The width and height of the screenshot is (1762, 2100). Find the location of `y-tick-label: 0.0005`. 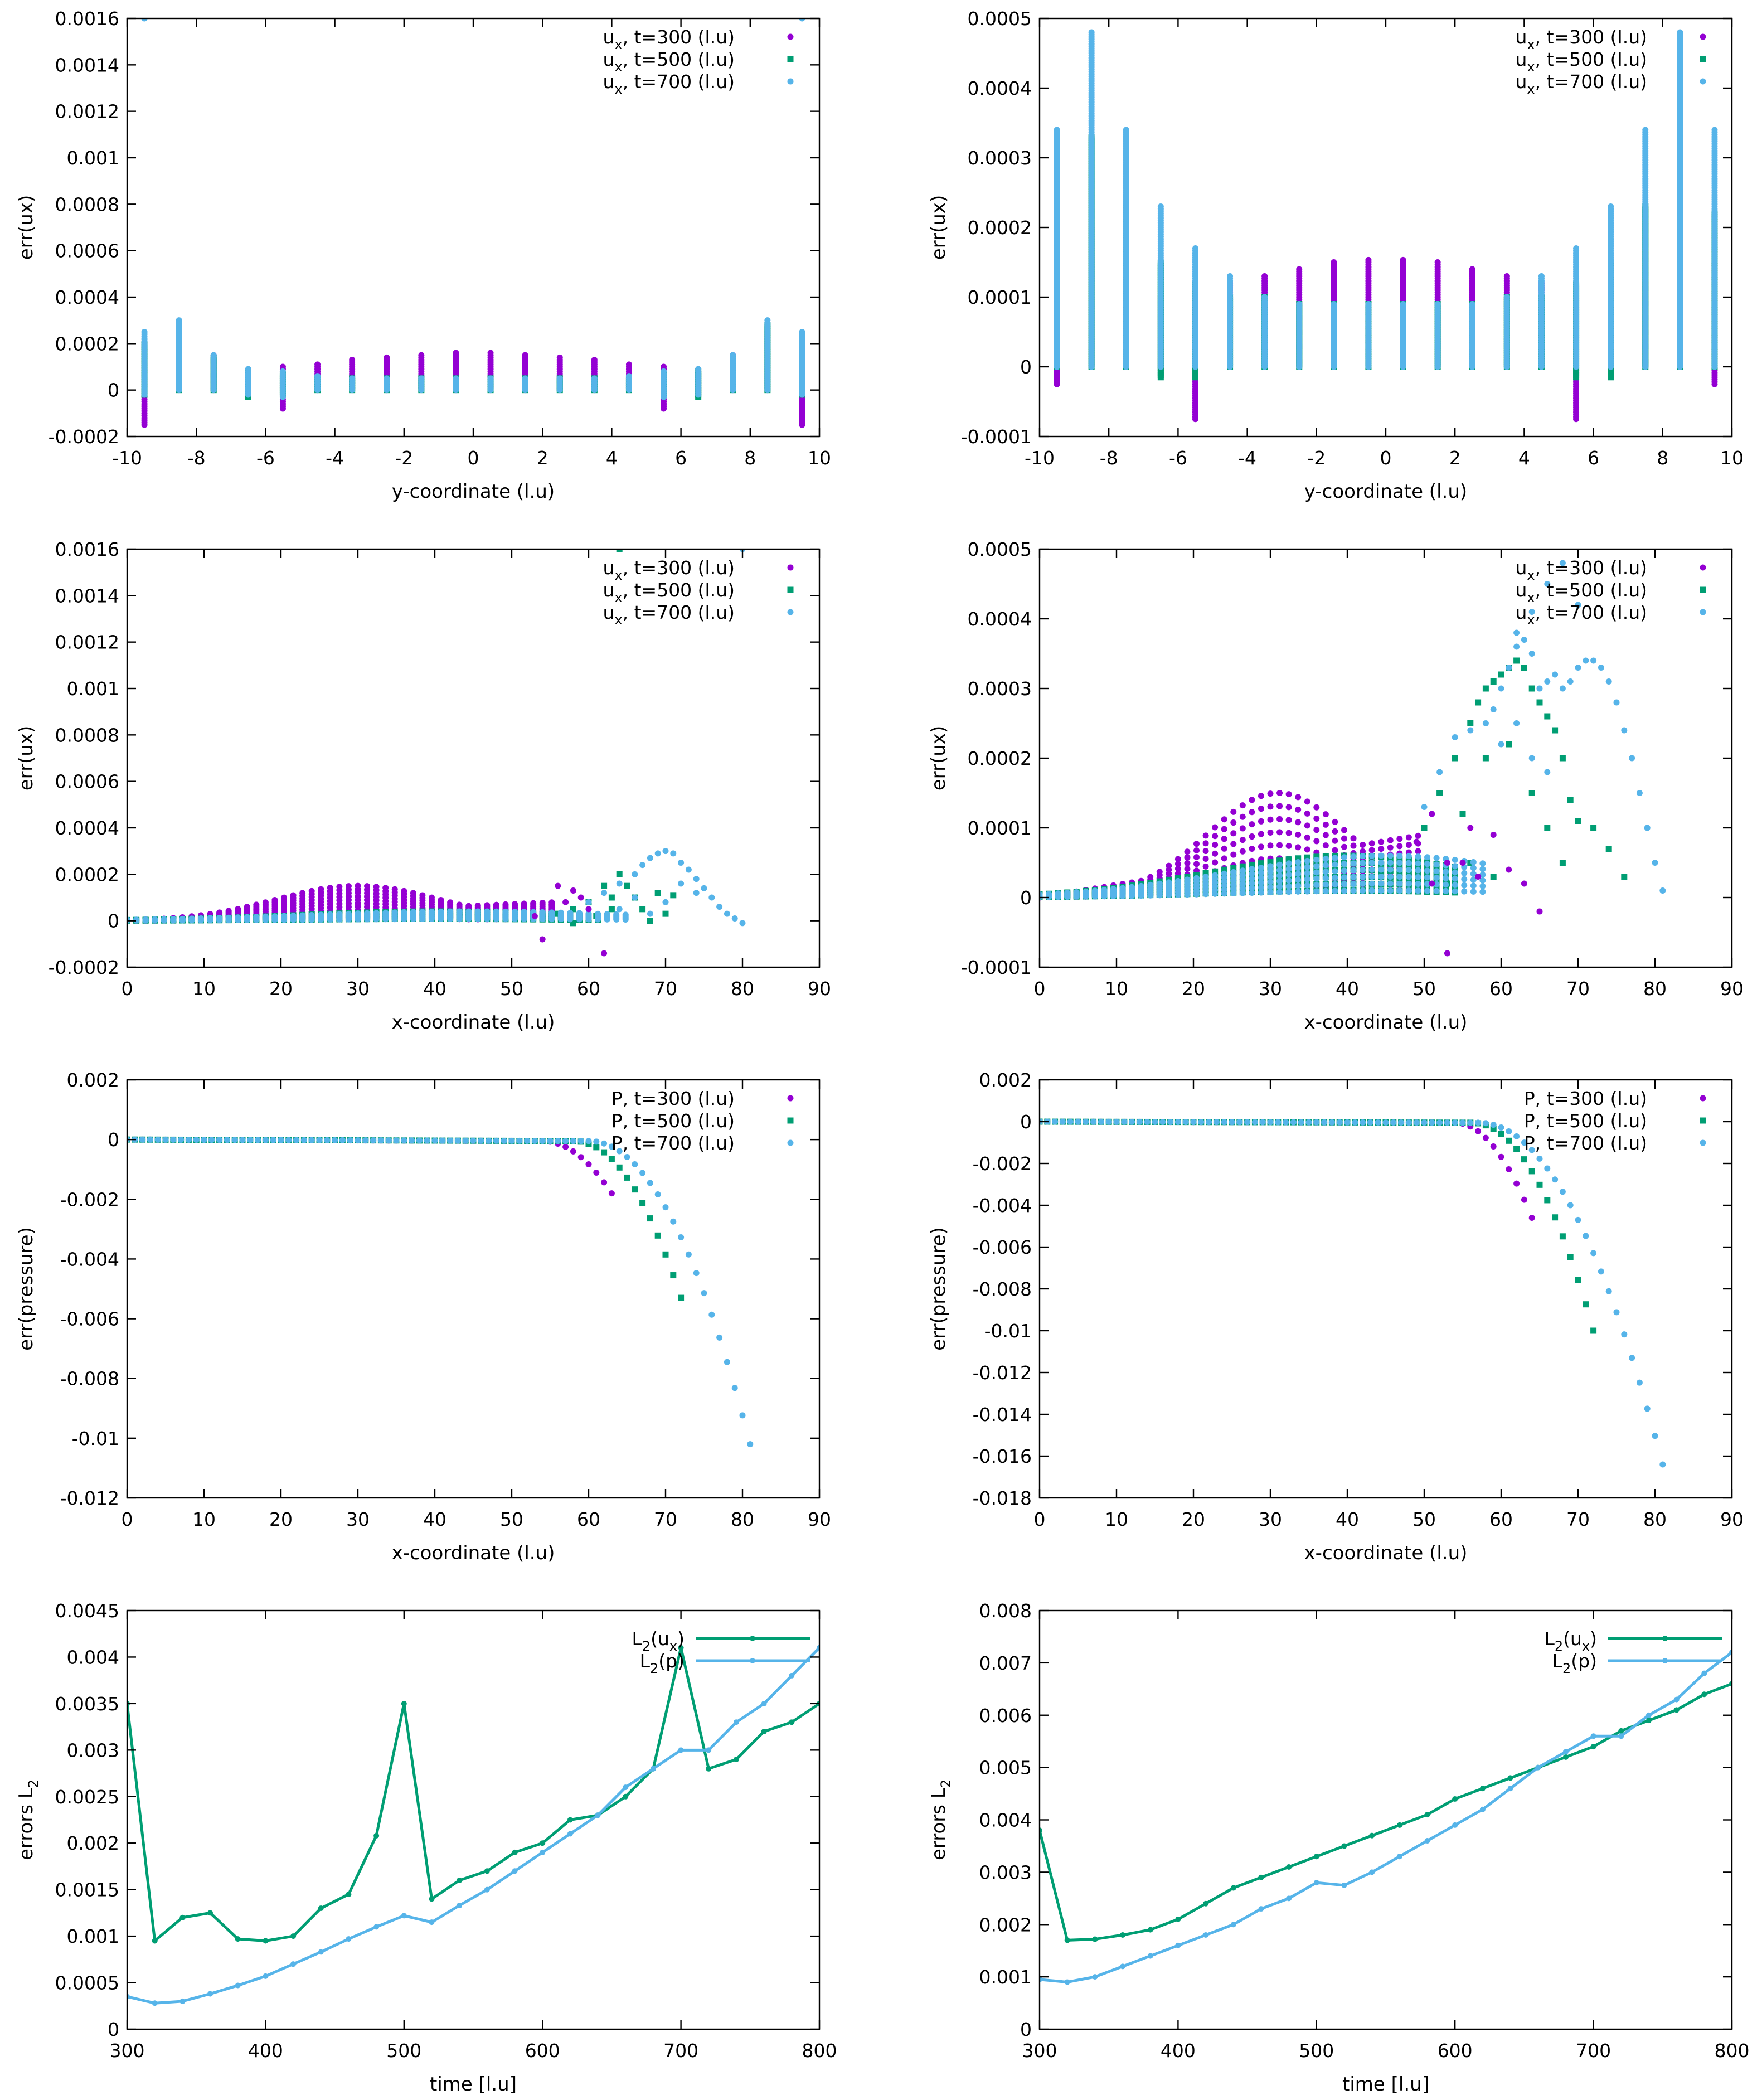

y-tick-label: 0.0005 is located at coordinates (1000, 19).